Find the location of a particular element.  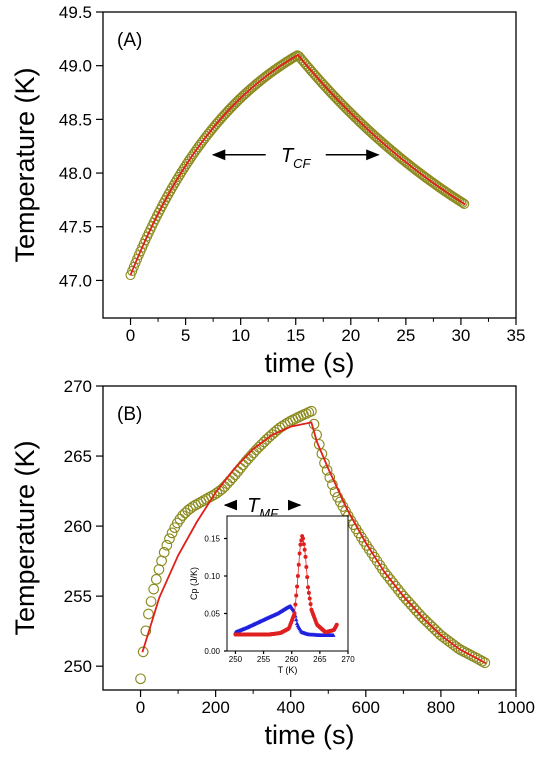

a-y-tick-label: 47.5 is located at coordinates (75, 227).